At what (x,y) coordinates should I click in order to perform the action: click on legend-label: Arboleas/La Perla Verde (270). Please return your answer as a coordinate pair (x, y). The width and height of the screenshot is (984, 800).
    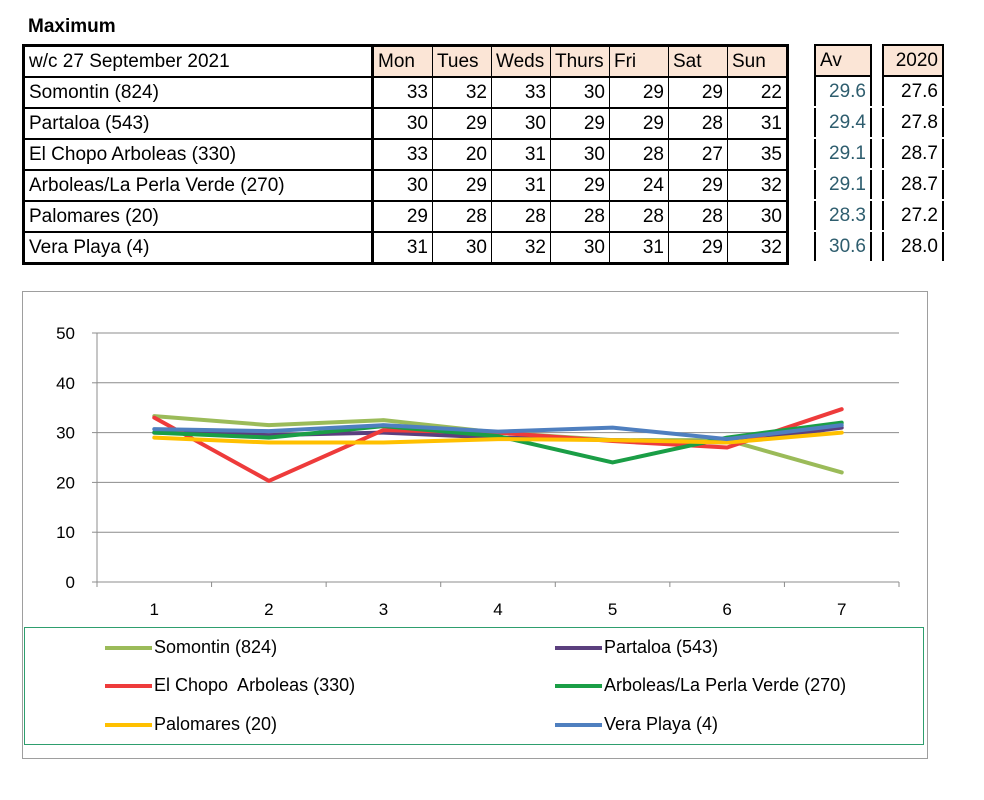
    Looking at the image, I should click on (725, 685).